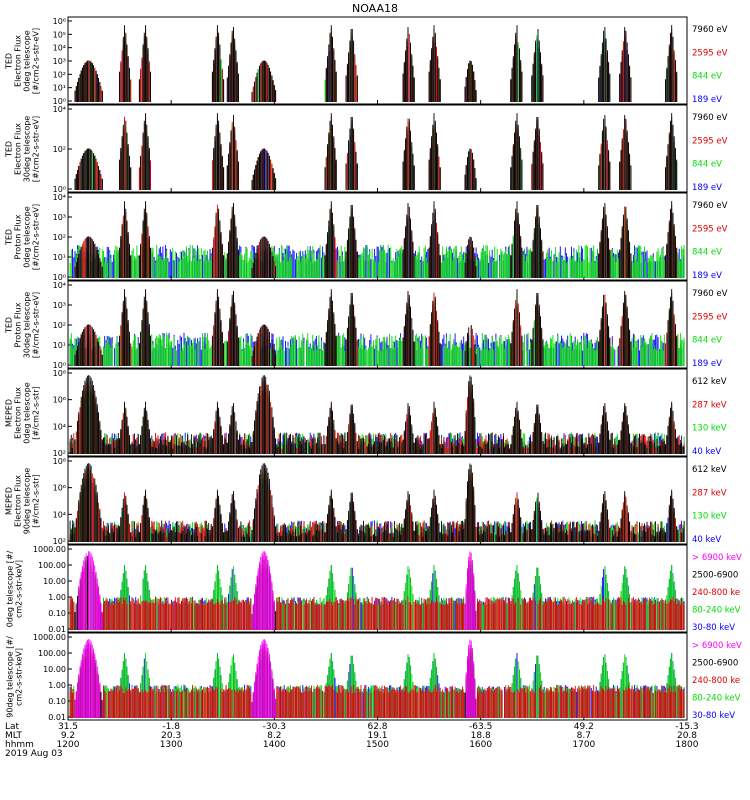 Image resolution: width=750 pixels, height=800 pixels. Describe the element at coordinates (10, 588) in the screenshot. I see `y-label-line: 0deg telescope [#/` at that location.